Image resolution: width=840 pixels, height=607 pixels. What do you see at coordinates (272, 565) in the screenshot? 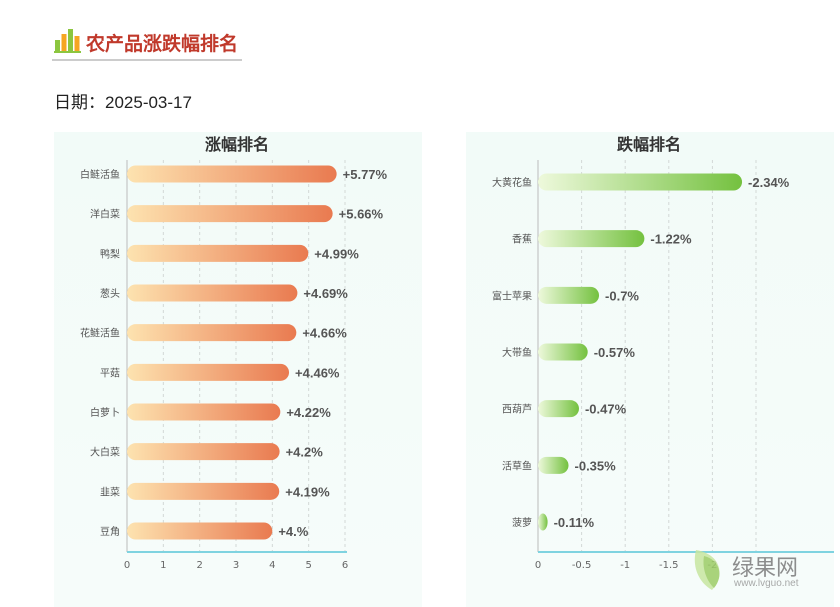
I see `x-tick-label: 4` at bounding box center [272, 565].